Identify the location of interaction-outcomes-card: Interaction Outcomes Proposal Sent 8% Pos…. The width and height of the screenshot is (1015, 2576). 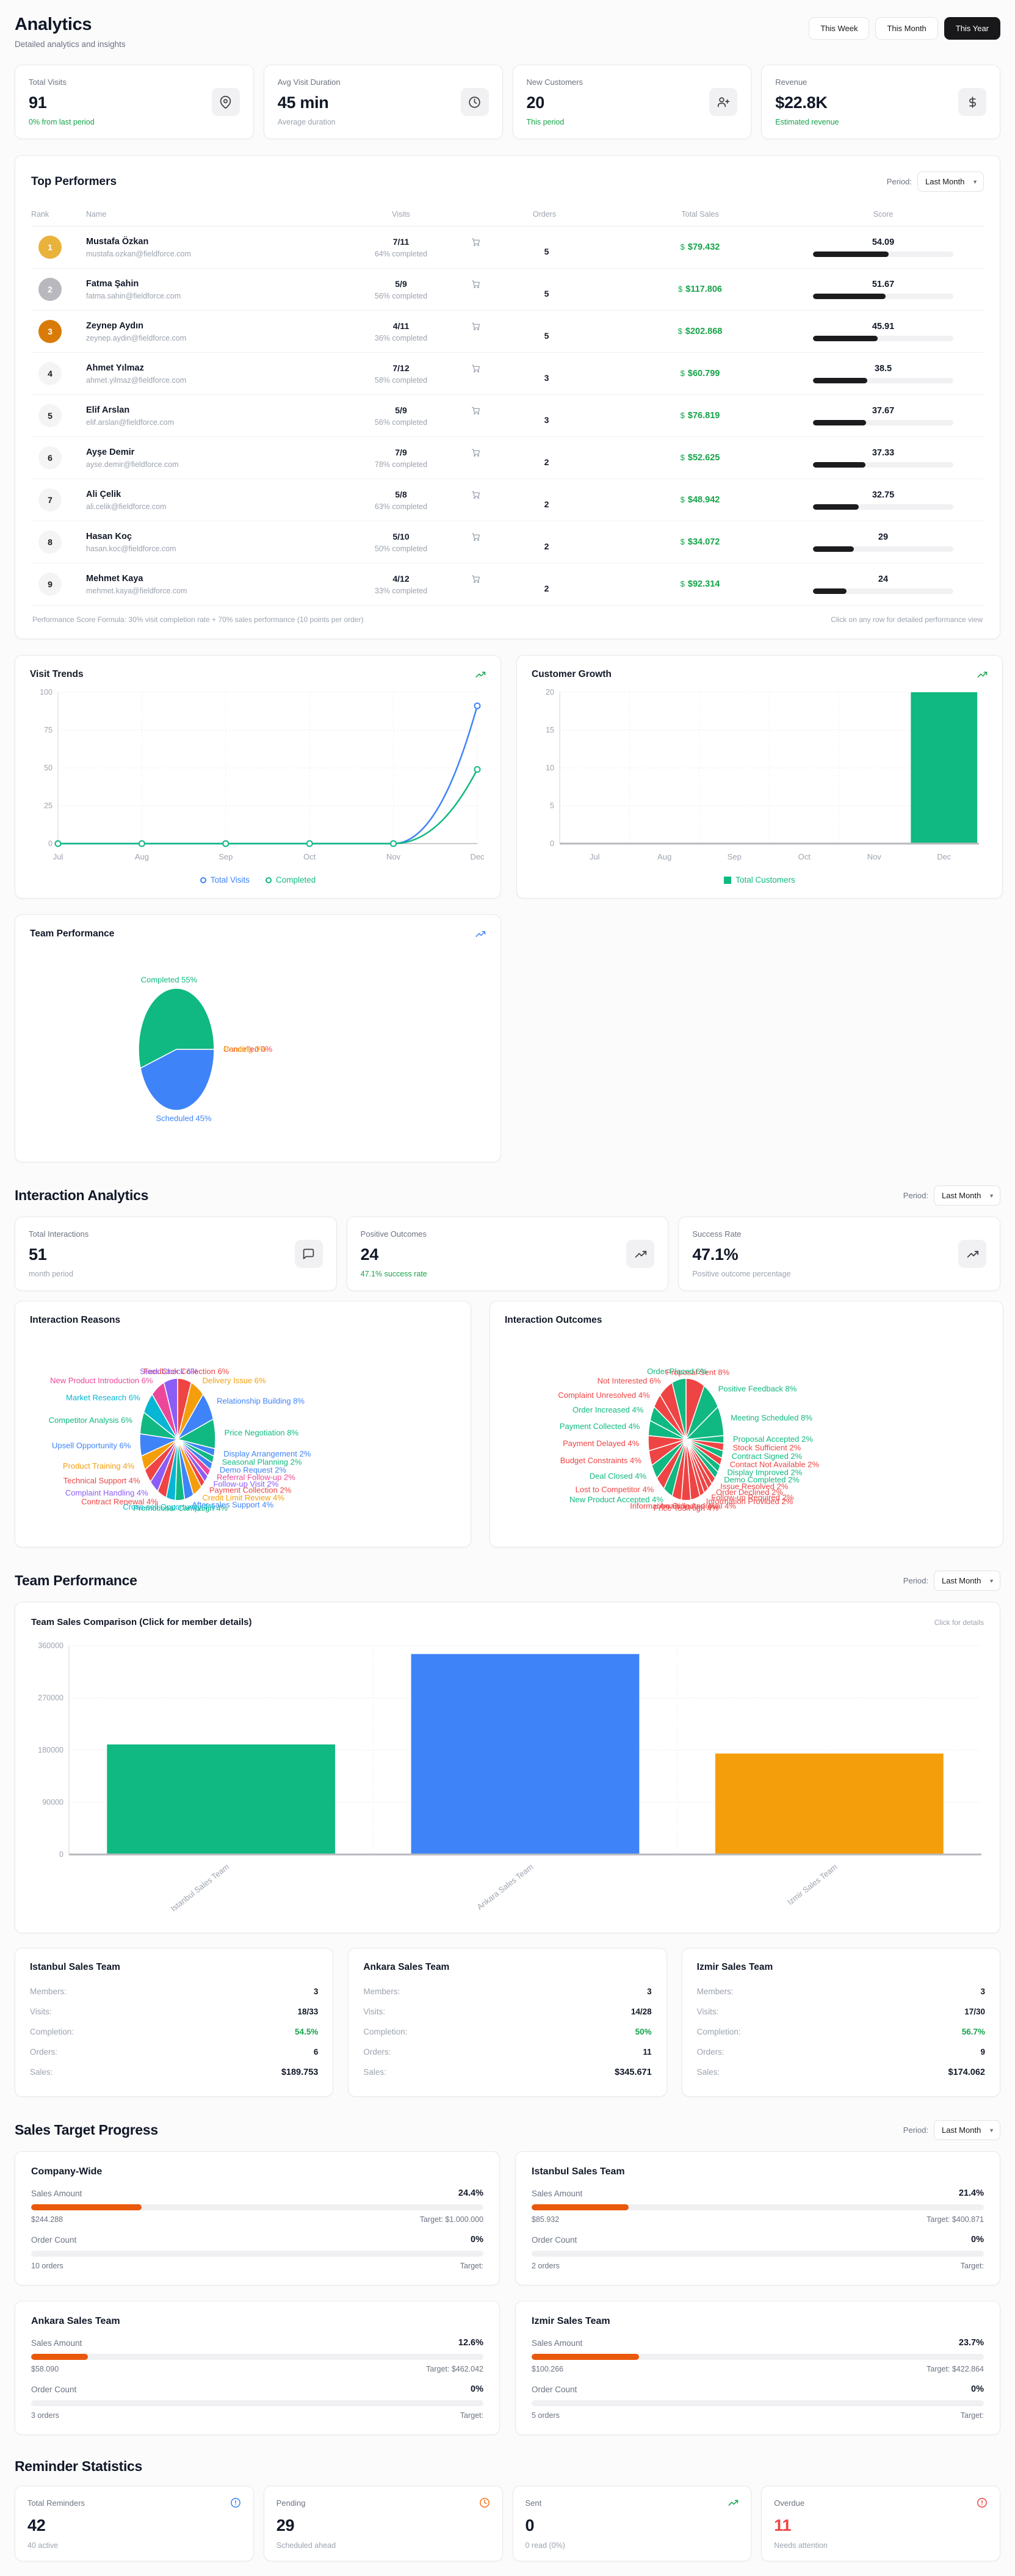
(746, 1424).